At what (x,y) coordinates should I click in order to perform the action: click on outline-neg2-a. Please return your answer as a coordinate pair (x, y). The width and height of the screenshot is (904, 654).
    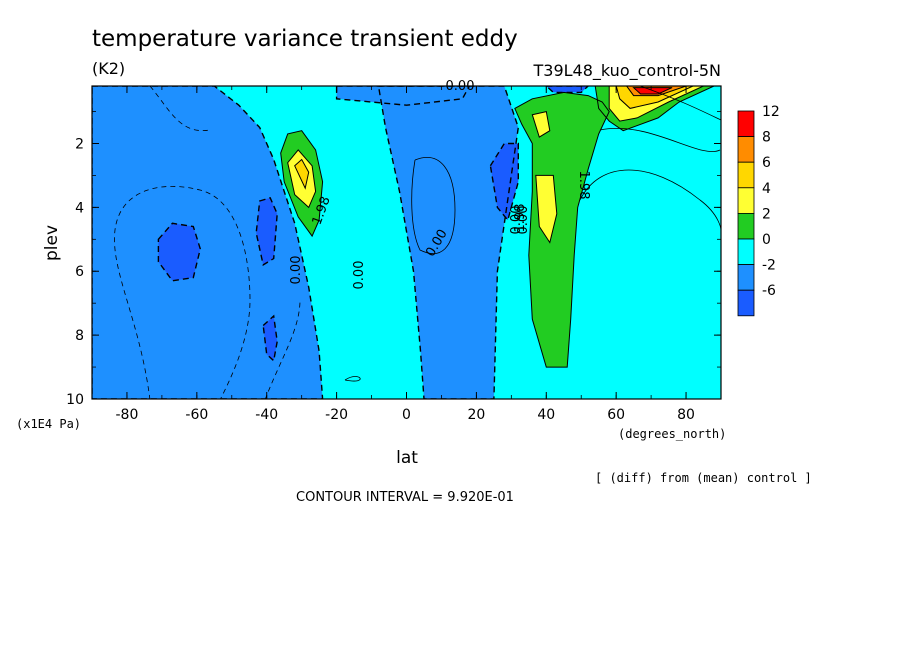
    Looking at the image, I should click on (179, 252).